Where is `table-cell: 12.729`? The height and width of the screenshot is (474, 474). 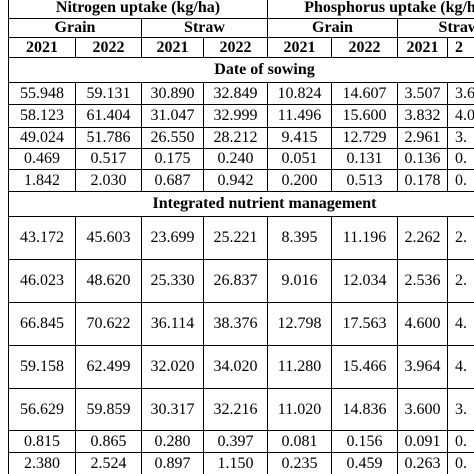
table-cell: 12.729 is located at coordinates (364, 138).